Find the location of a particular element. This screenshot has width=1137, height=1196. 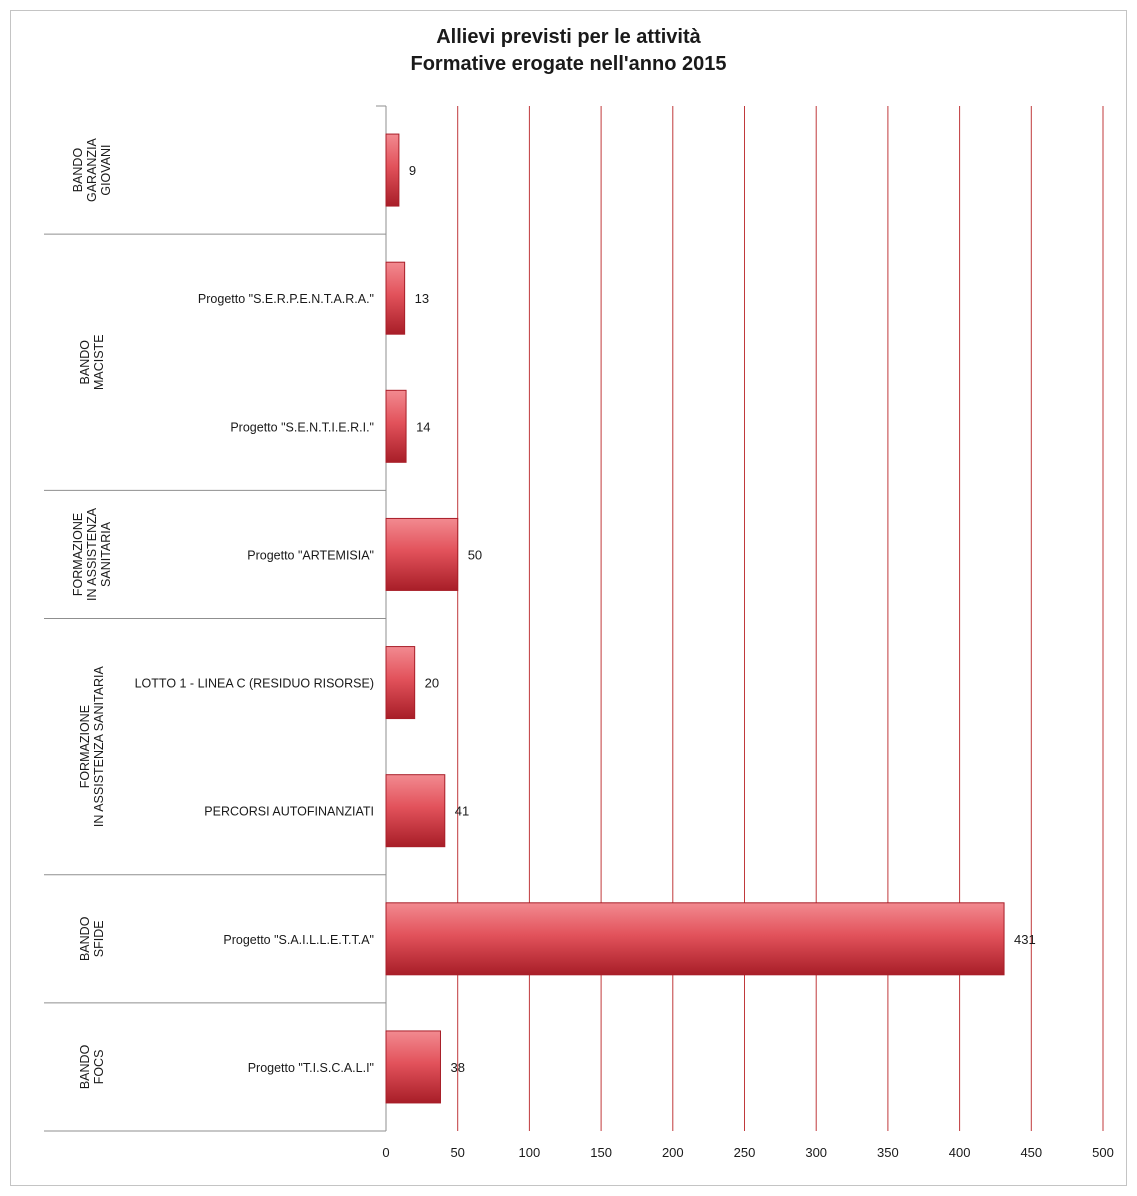

x-tick-label: 300 is located at coordinates (816, 1152).